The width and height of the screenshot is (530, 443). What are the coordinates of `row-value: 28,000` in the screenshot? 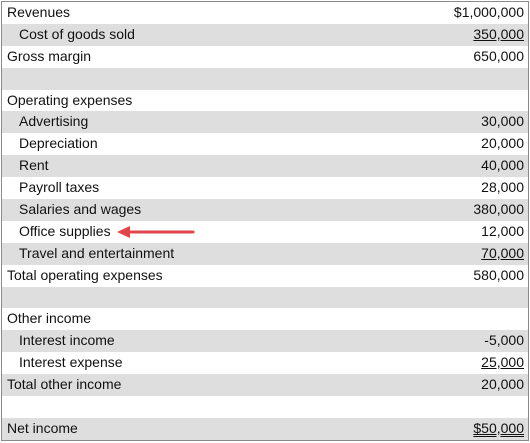 It's located at (502, 187).